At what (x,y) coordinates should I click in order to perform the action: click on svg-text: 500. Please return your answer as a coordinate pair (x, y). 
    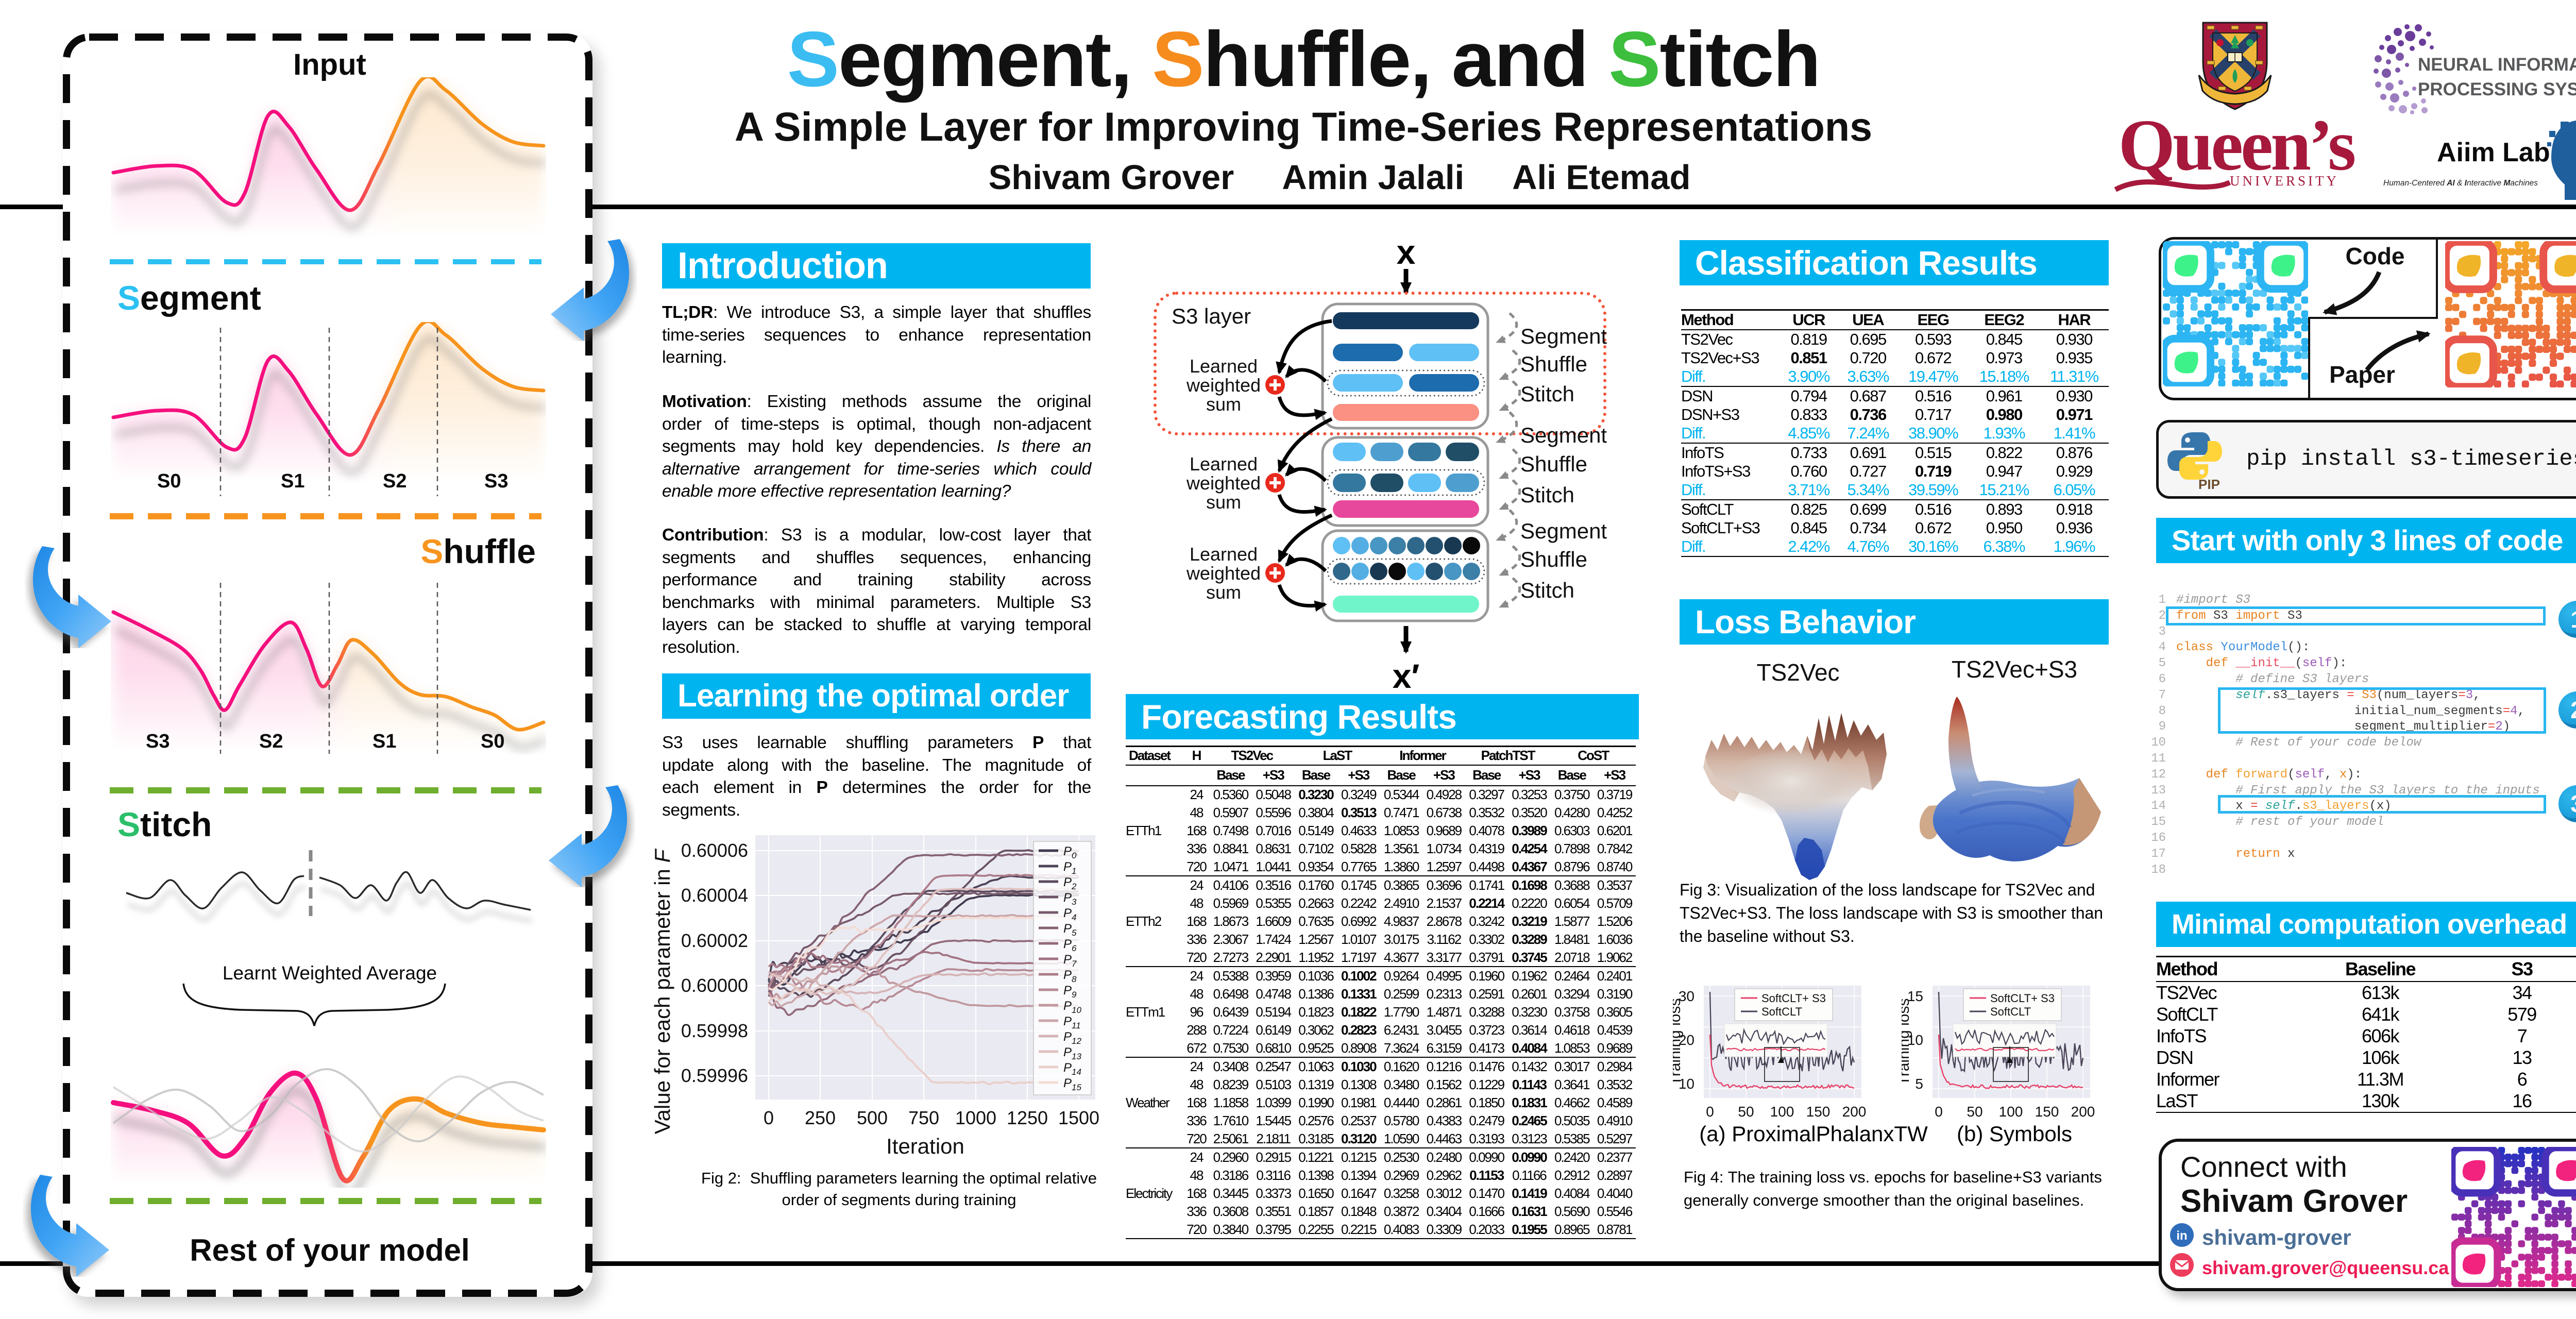
    Looking at the image, I should click on (872, 1117).